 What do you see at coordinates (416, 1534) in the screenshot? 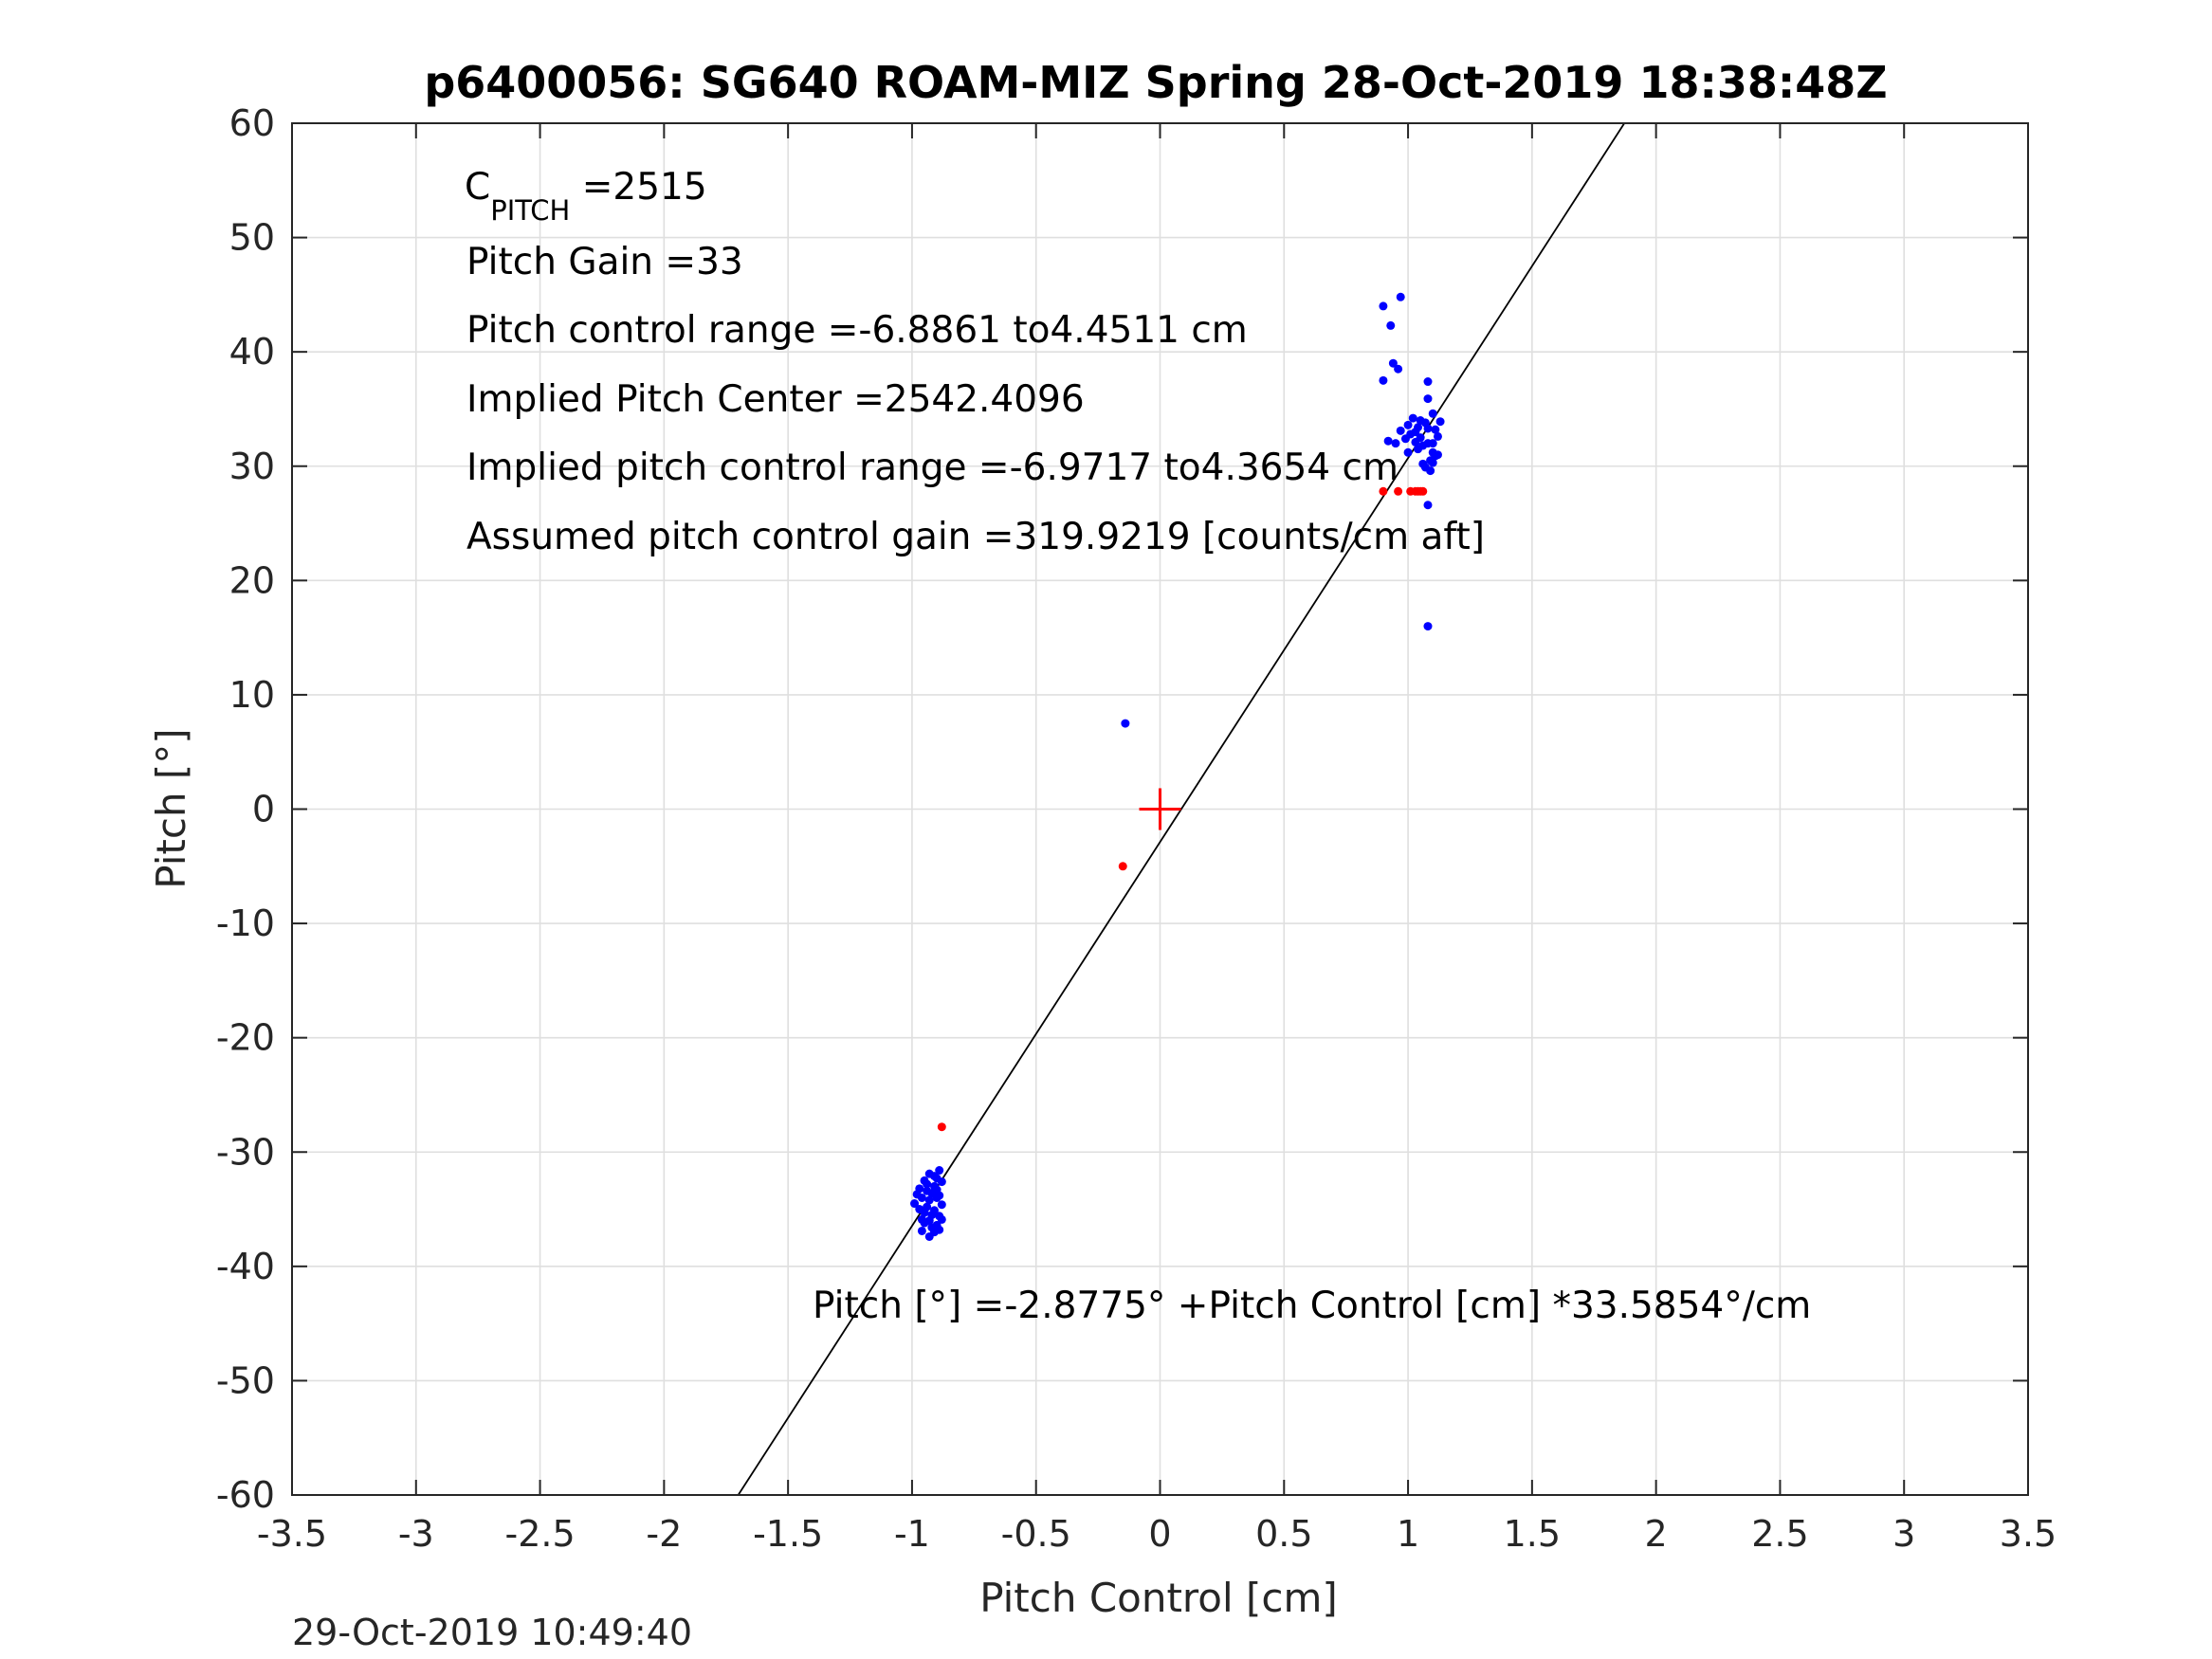
I see `x-tick-label: -3` at bounding box center [416, 1534].